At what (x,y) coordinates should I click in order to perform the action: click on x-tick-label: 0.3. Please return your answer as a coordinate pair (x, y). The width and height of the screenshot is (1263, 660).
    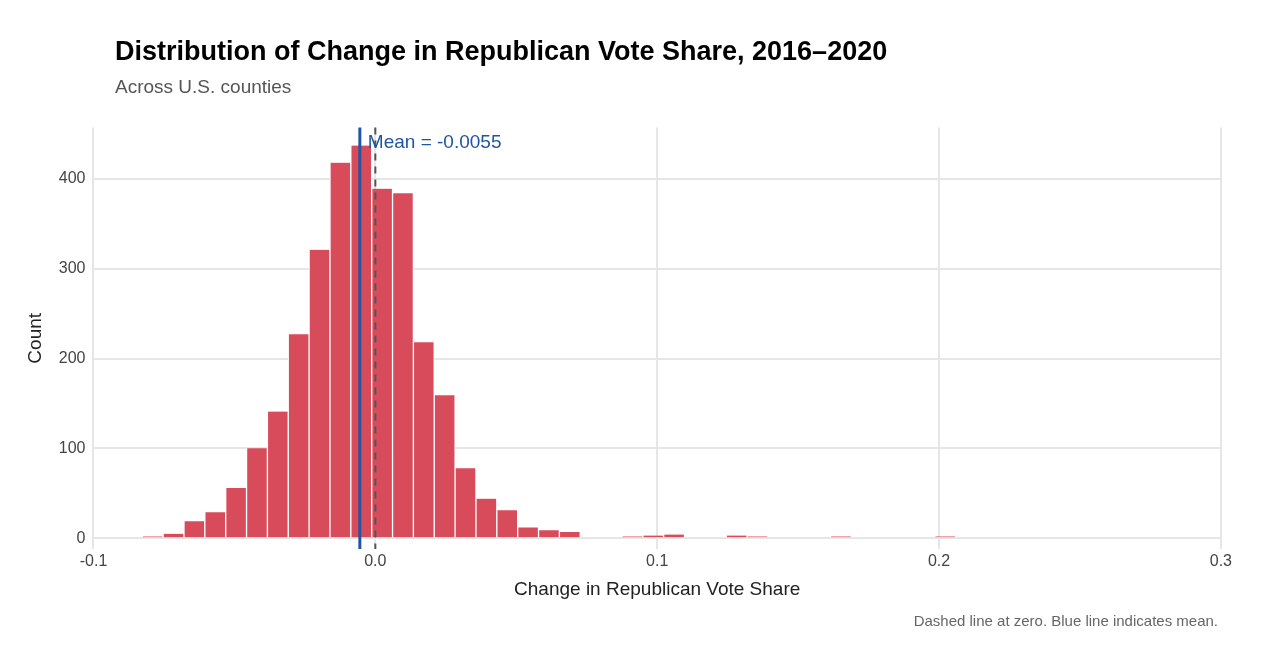
    Looking at the image, I should click on (1221, 561).